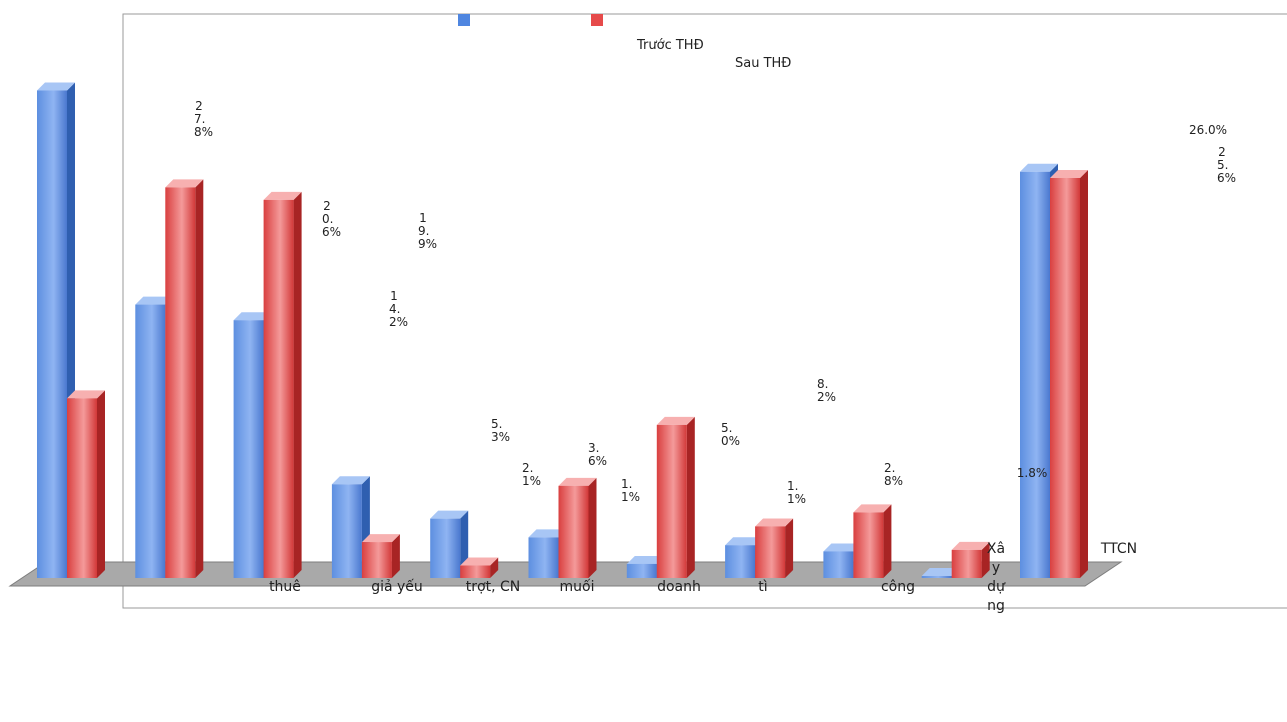 The width and height of the screenshot is (1287, 722). Describe the element at coordinates (493, 587) in the screenshot. I see `category-label-4: trợt, CN` at that location.